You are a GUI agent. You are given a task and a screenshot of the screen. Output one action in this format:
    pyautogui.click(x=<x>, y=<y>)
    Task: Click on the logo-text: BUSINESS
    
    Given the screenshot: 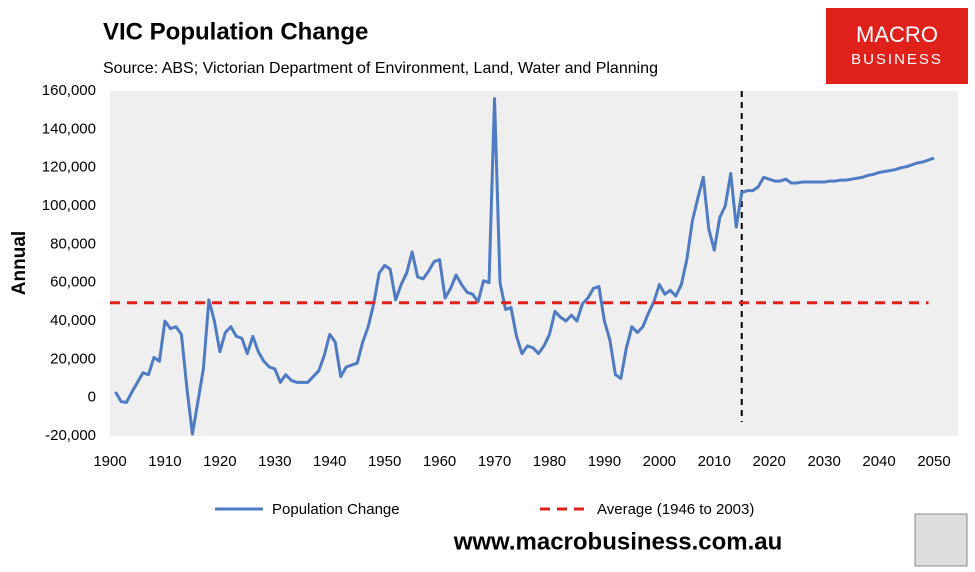 What is the action you would take?
    pyautogui.click(x=897, y=59)
    